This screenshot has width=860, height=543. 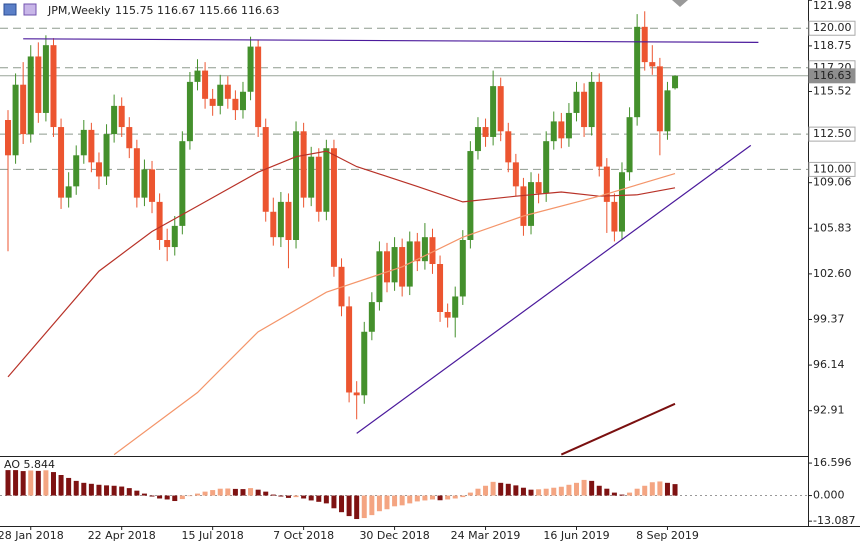 I want to click on low-value: 115.66, so click(x=218, y=10).